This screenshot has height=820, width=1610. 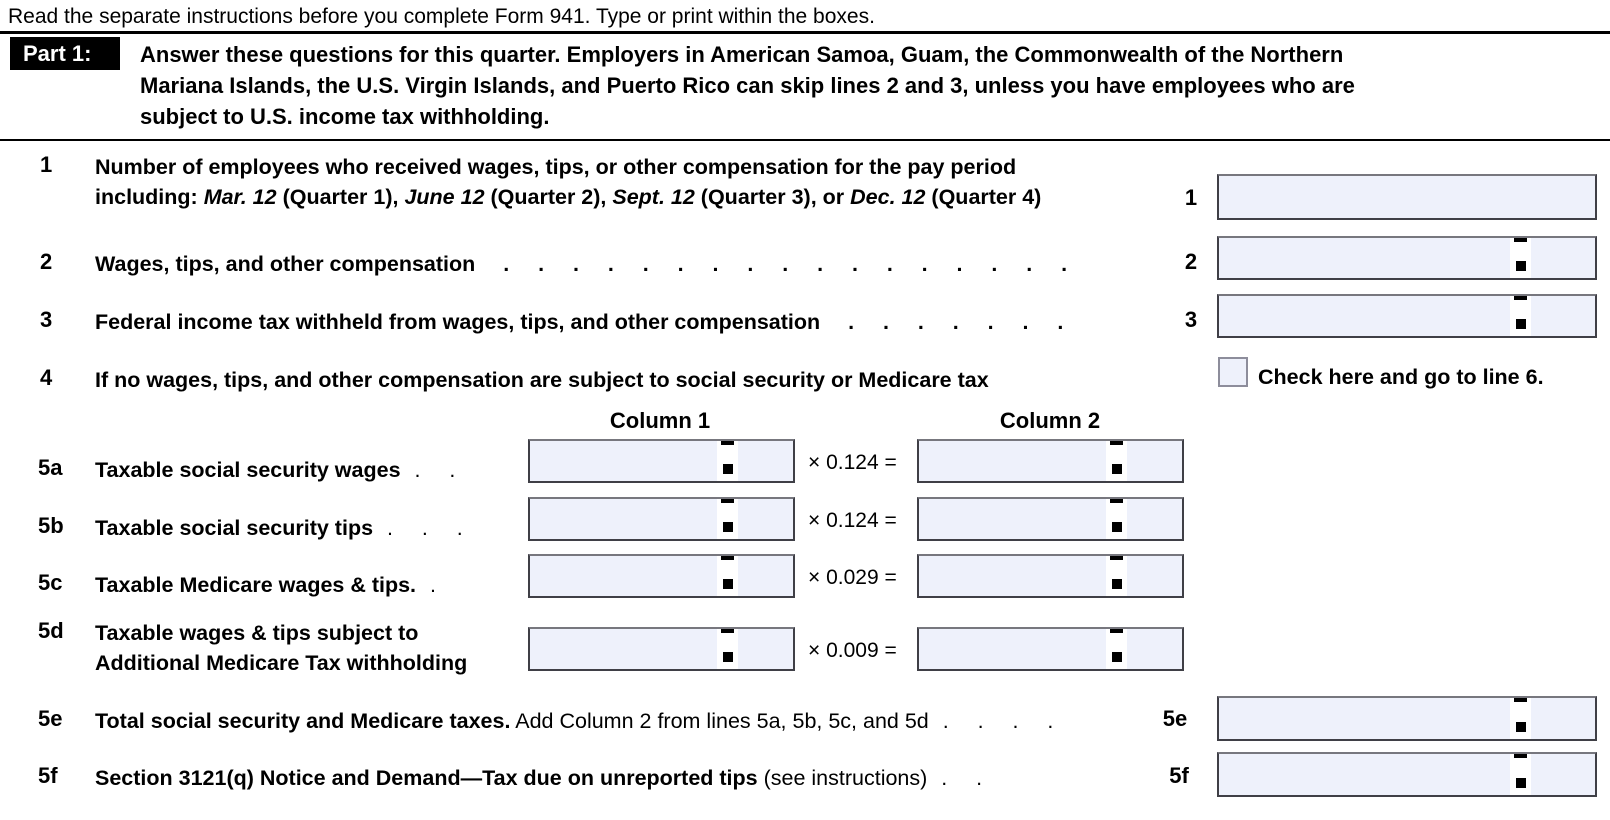 I want to click on line5c-label-text: Taxable Medicare wages & tips., so click(x=256, y=585).